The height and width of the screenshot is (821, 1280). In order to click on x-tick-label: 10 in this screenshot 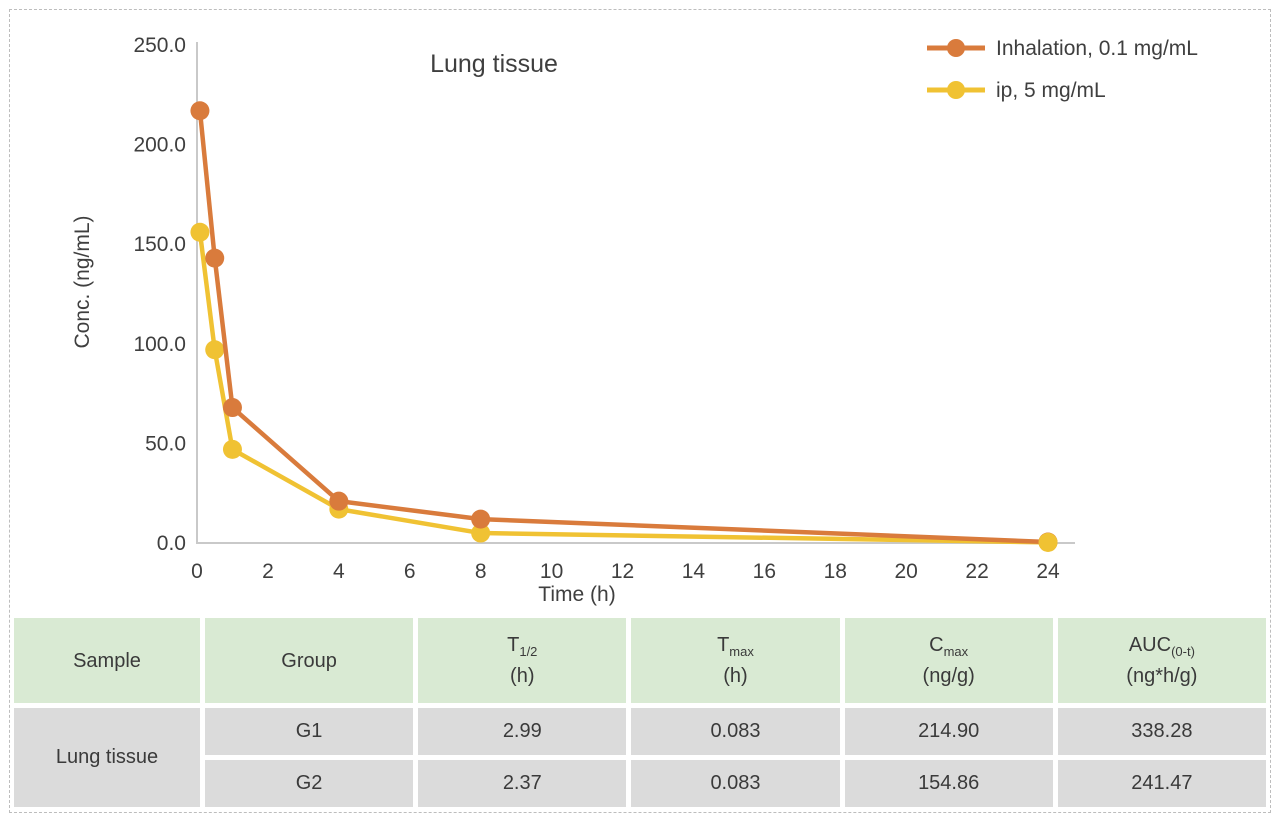, I will do `click(551, 571)`.